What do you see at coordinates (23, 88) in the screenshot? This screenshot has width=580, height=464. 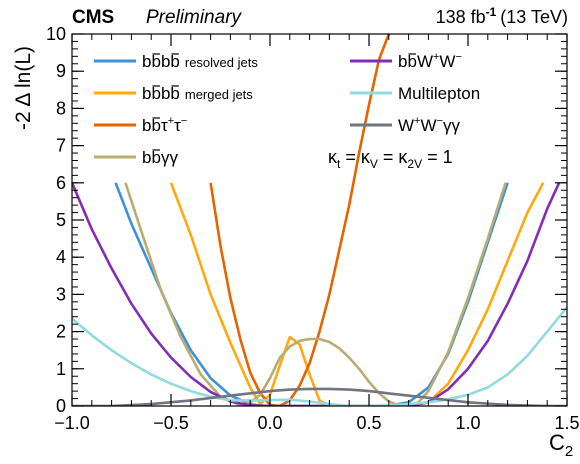 I see `y-axis-title: -2 Δ ln(L)` at bounding box center [23, 88].